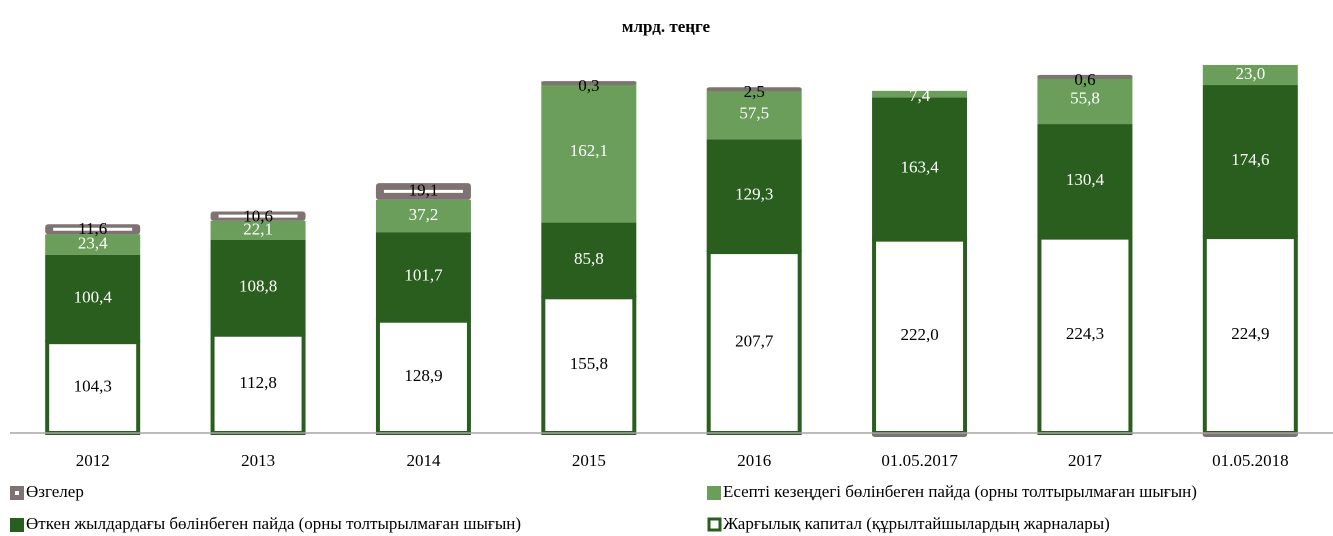 The image size is (1333, 536). Describe the element at coordinates (1085, 333) in the screenshot. I see `data-label: 224,3` at that location.